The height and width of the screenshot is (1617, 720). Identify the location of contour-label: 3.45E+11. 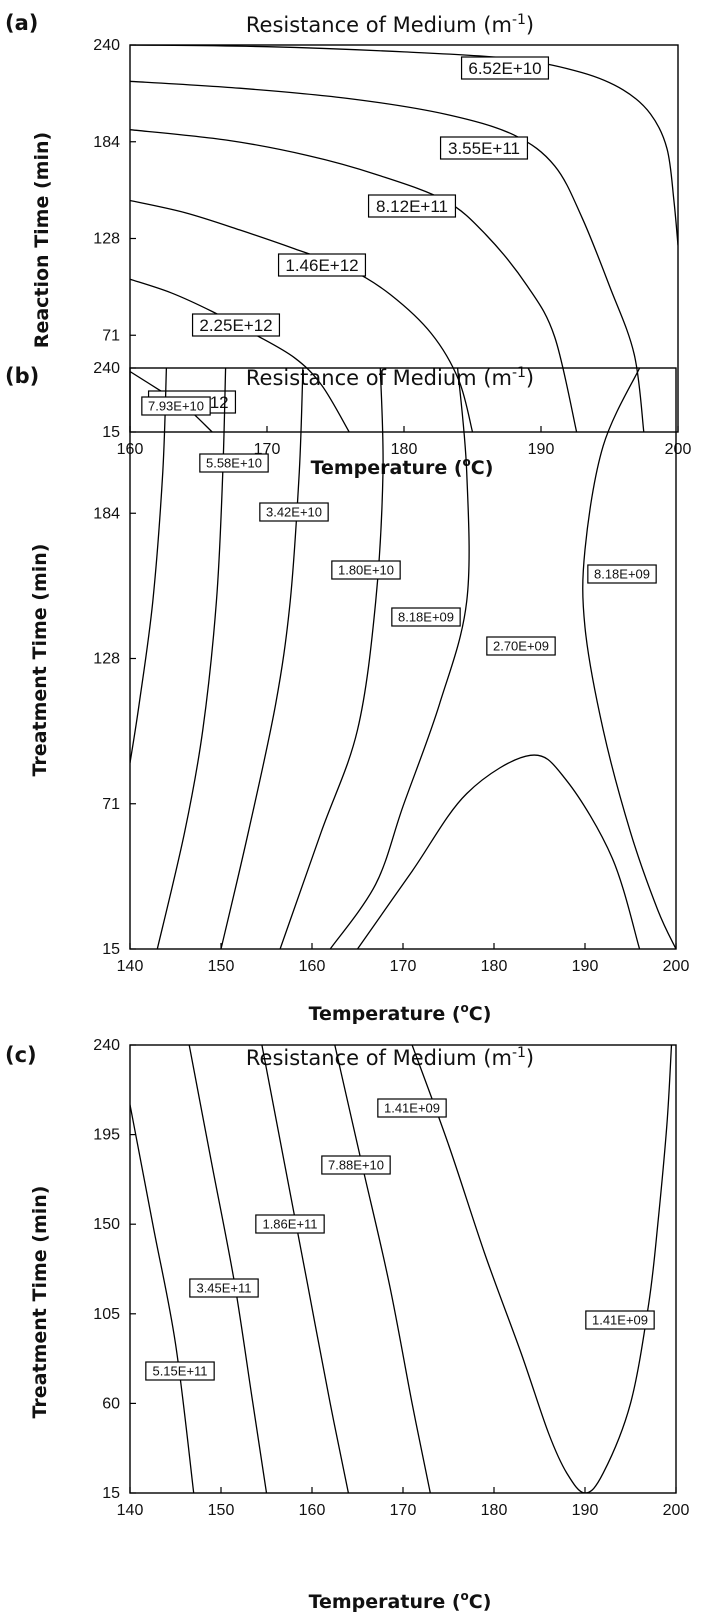
(223, 1288).